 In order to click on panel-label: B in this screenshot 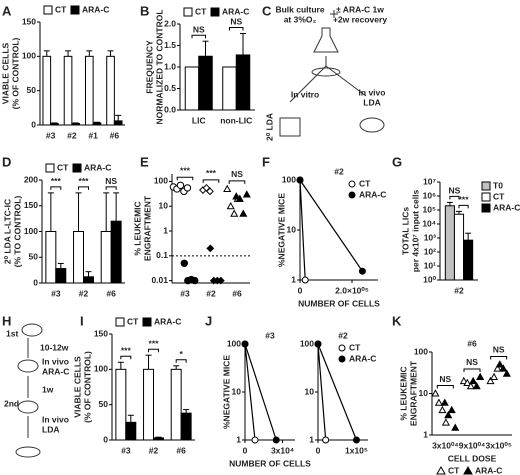, I will do `click(144, 10)`.